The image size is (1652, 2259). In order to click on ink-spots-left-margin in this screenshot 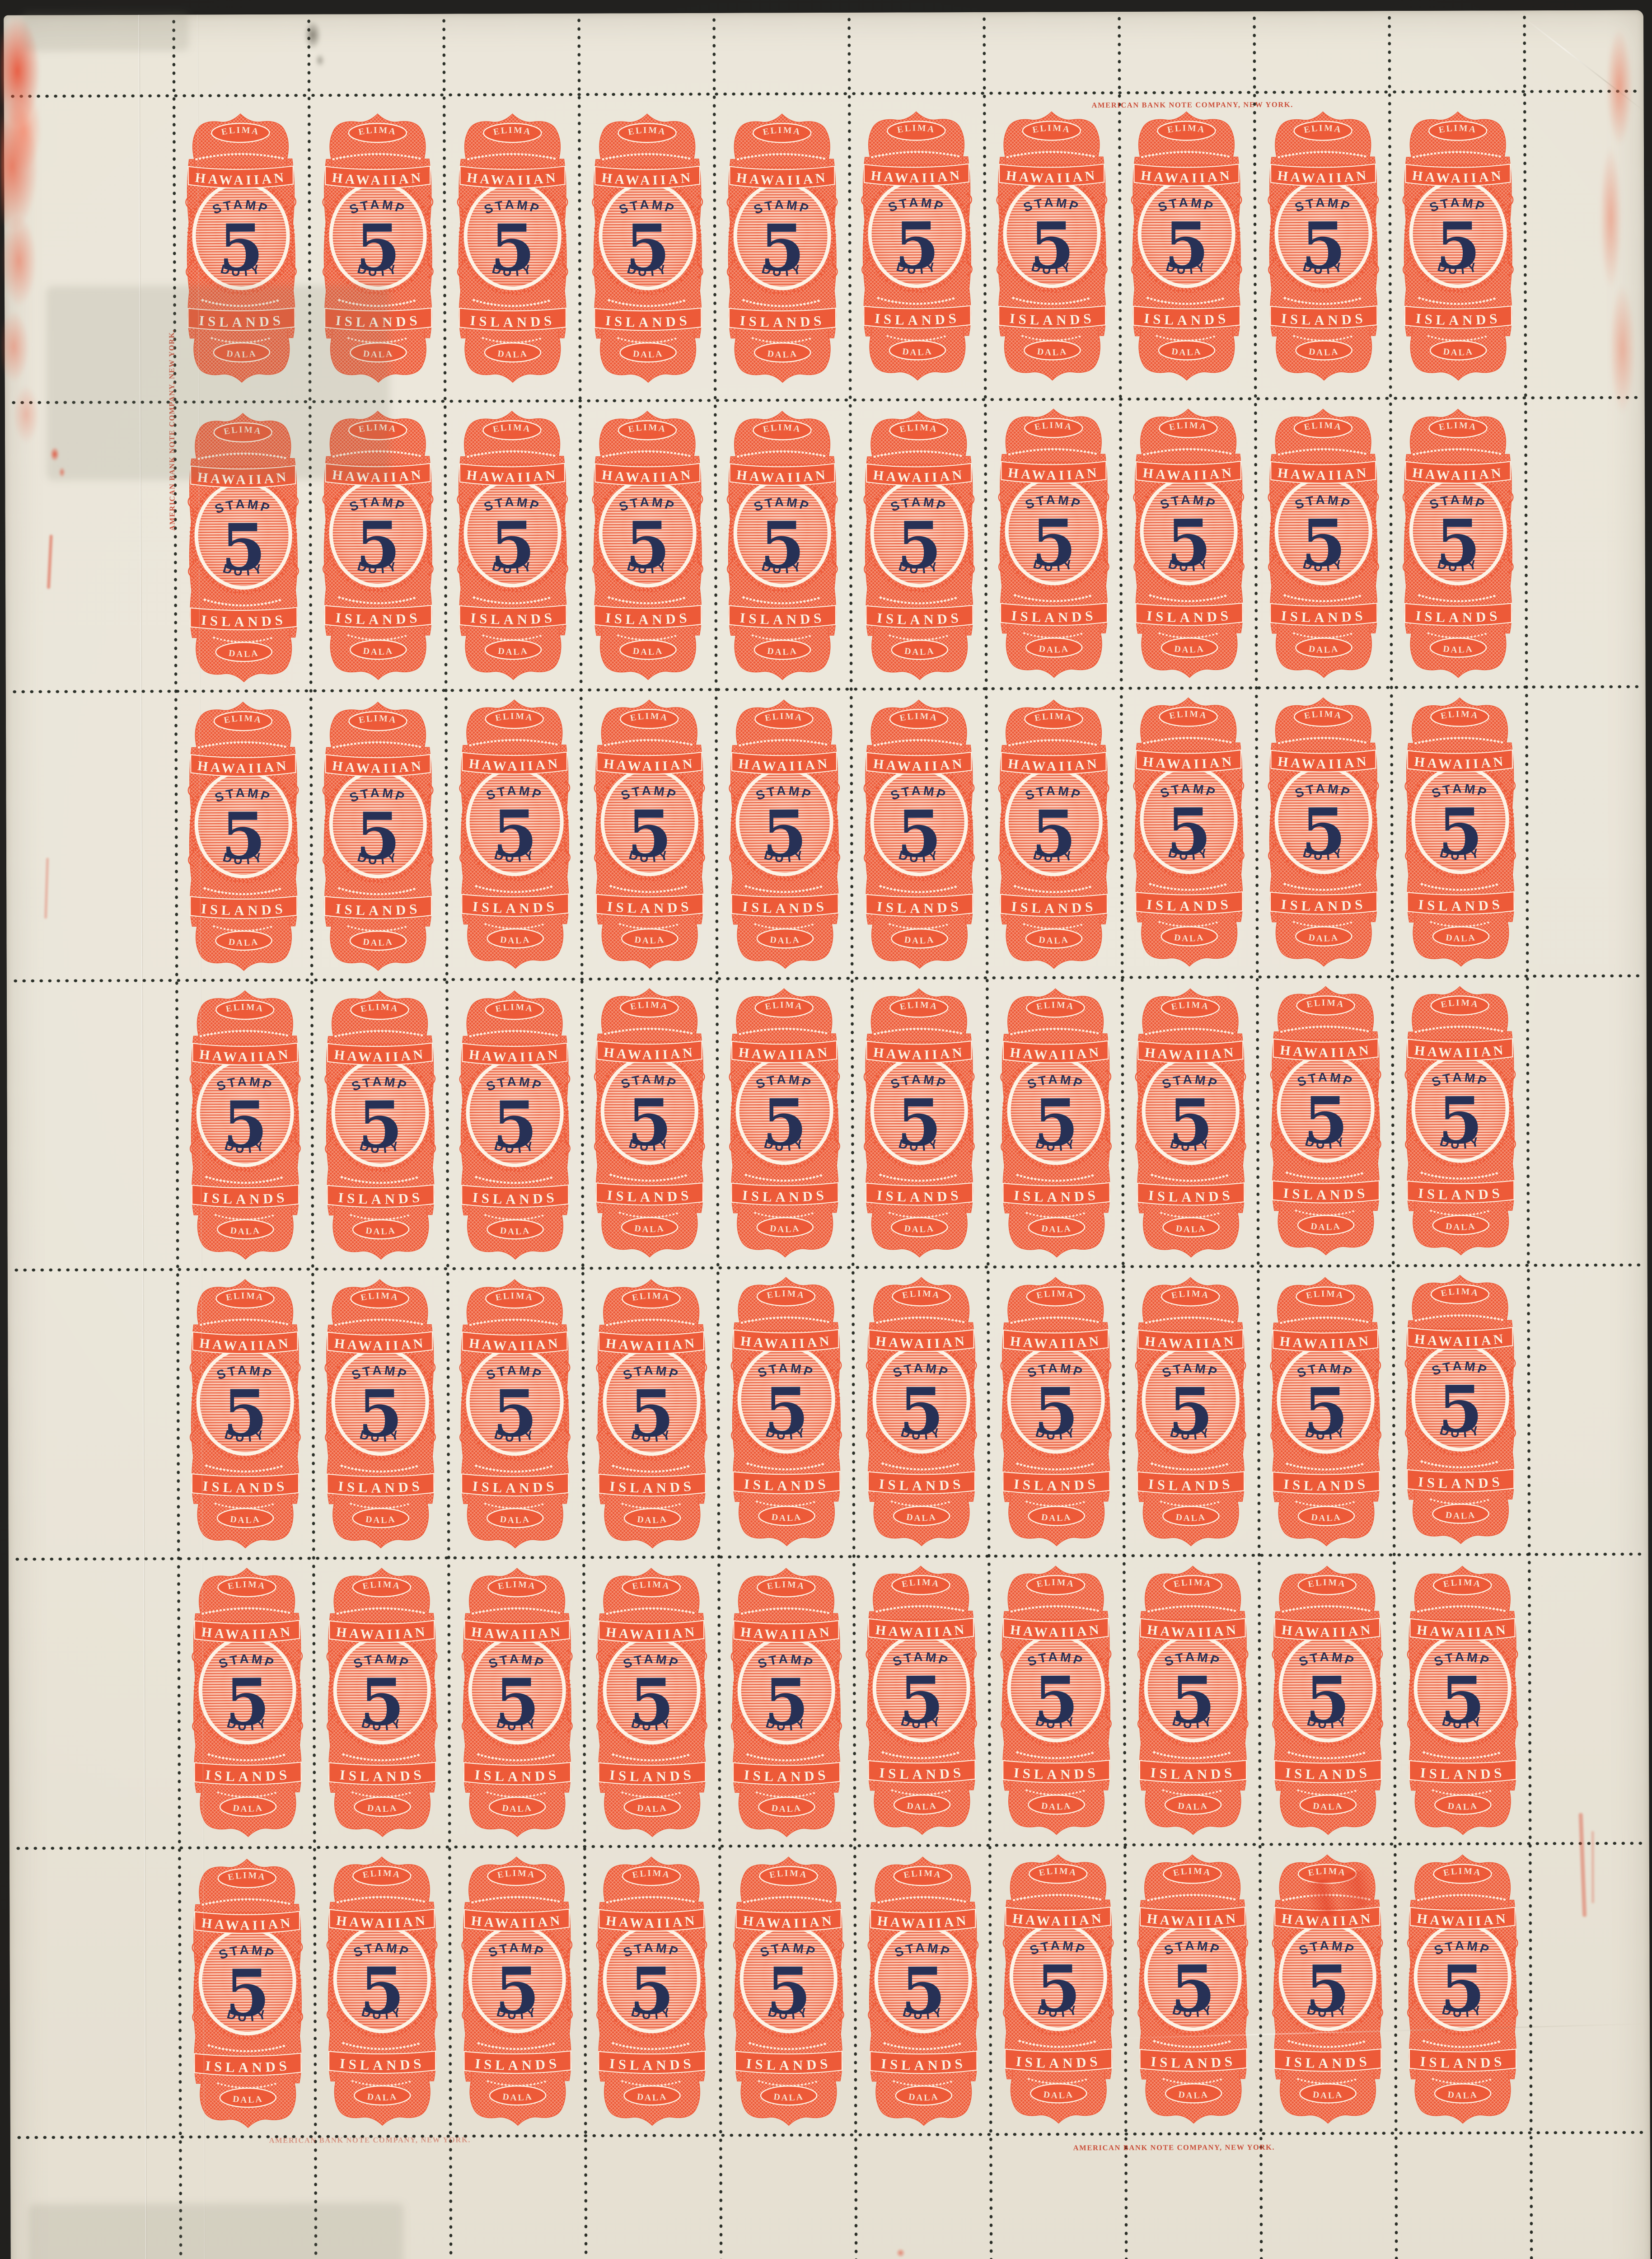, I will do `click(59, 464)`.